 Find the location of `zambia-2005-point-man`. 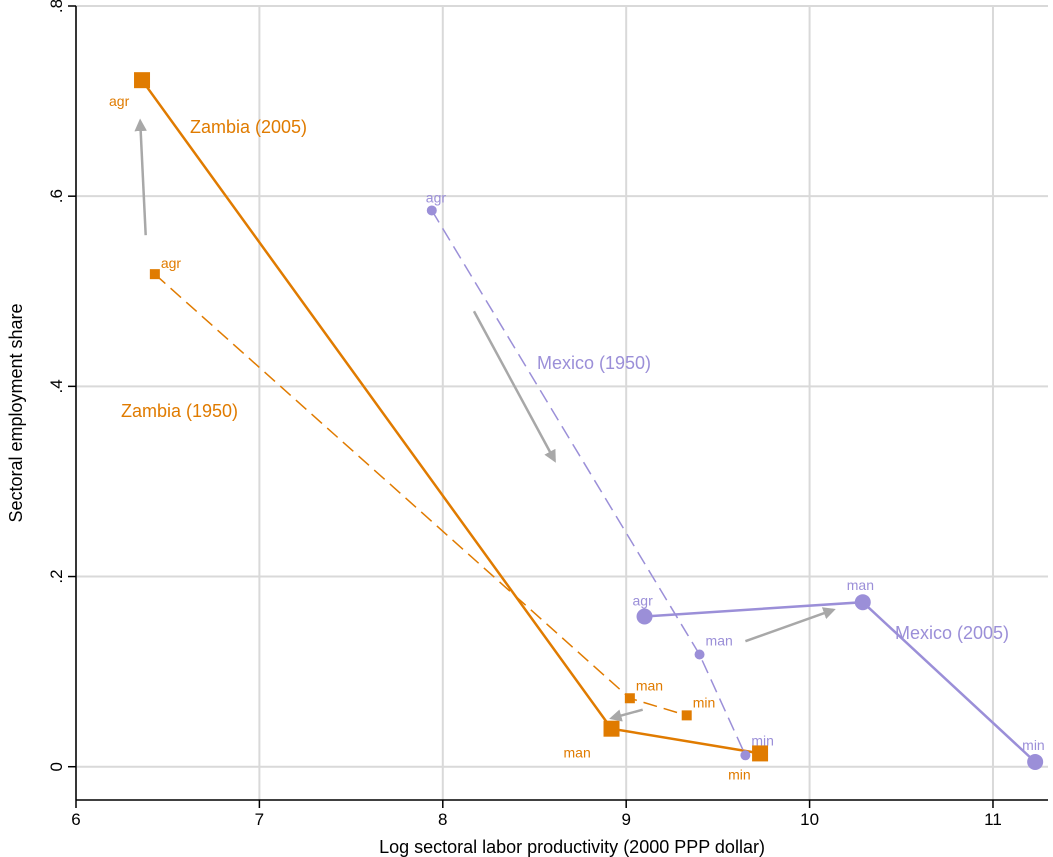

zambia-2005-point-man is located at coordinates (611, 728).